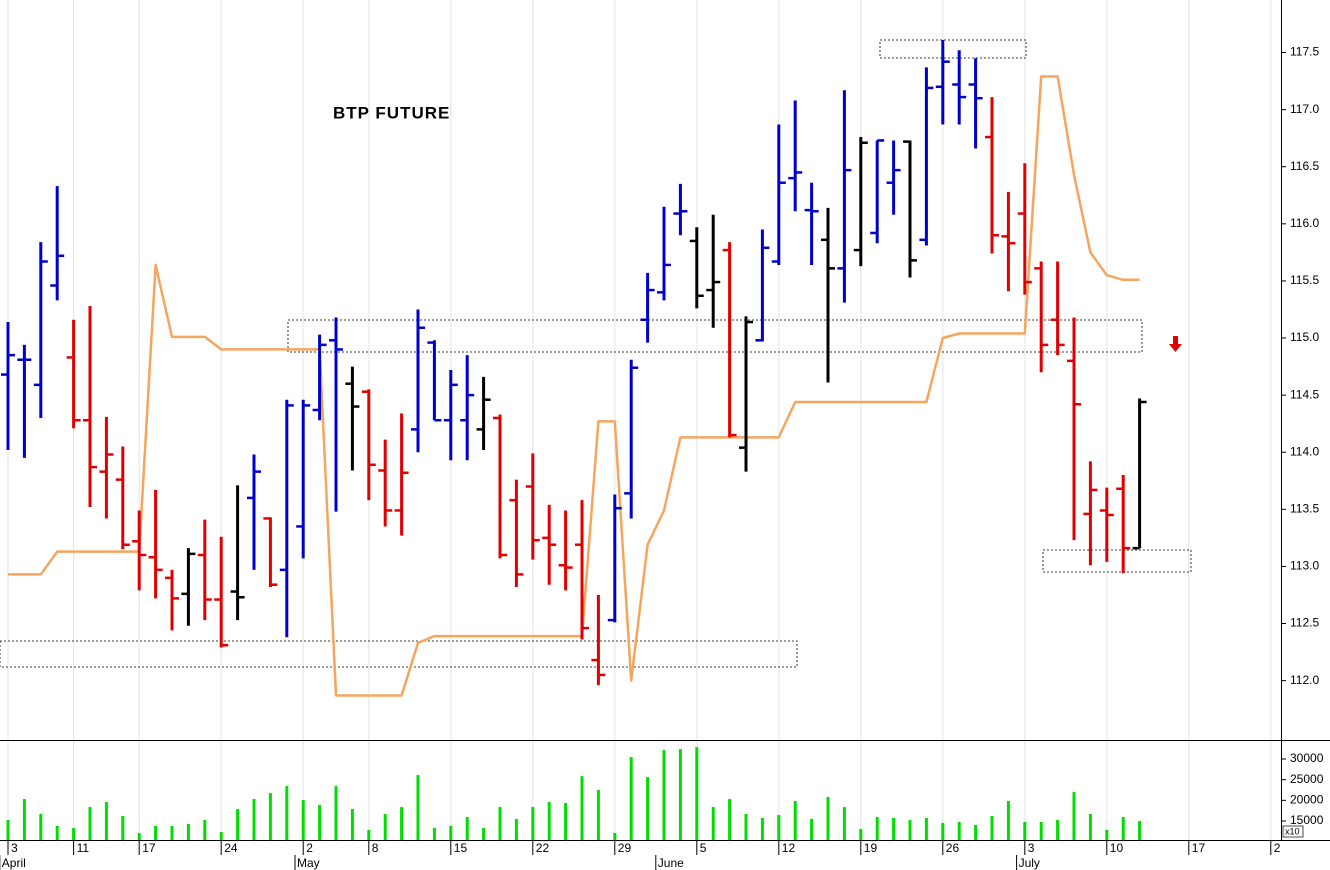 Image resolution: width=1330 pixels, height=870 pixels. I want to click on x-tick-label: 19, so click(871, 848).